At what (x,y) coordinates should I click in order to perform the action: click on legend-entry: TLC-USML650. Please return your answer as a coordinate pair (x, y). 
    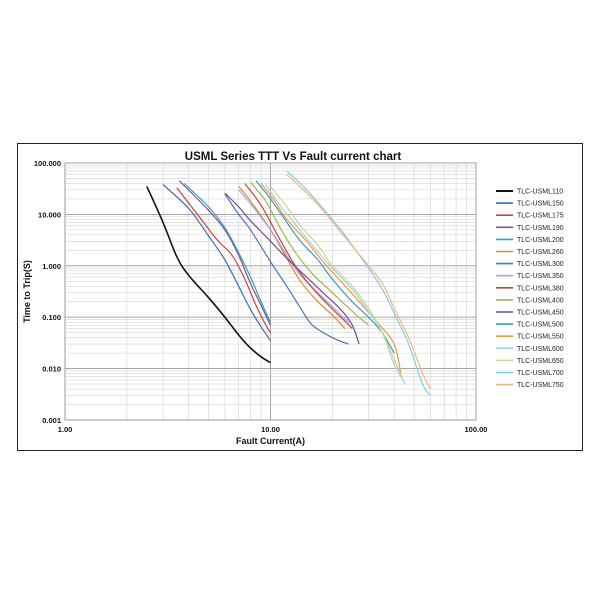
    Looking at the image, I should click on (540, 361).